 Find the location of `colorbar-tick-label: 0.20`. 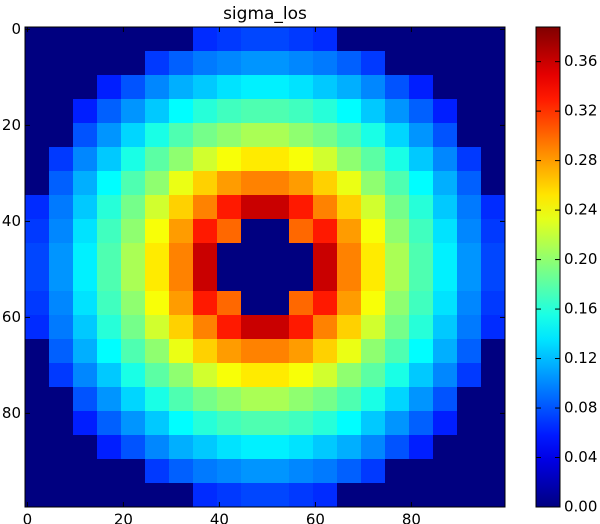

colorbar-tick-label: 0.20 is located at coordinates (580, 259).